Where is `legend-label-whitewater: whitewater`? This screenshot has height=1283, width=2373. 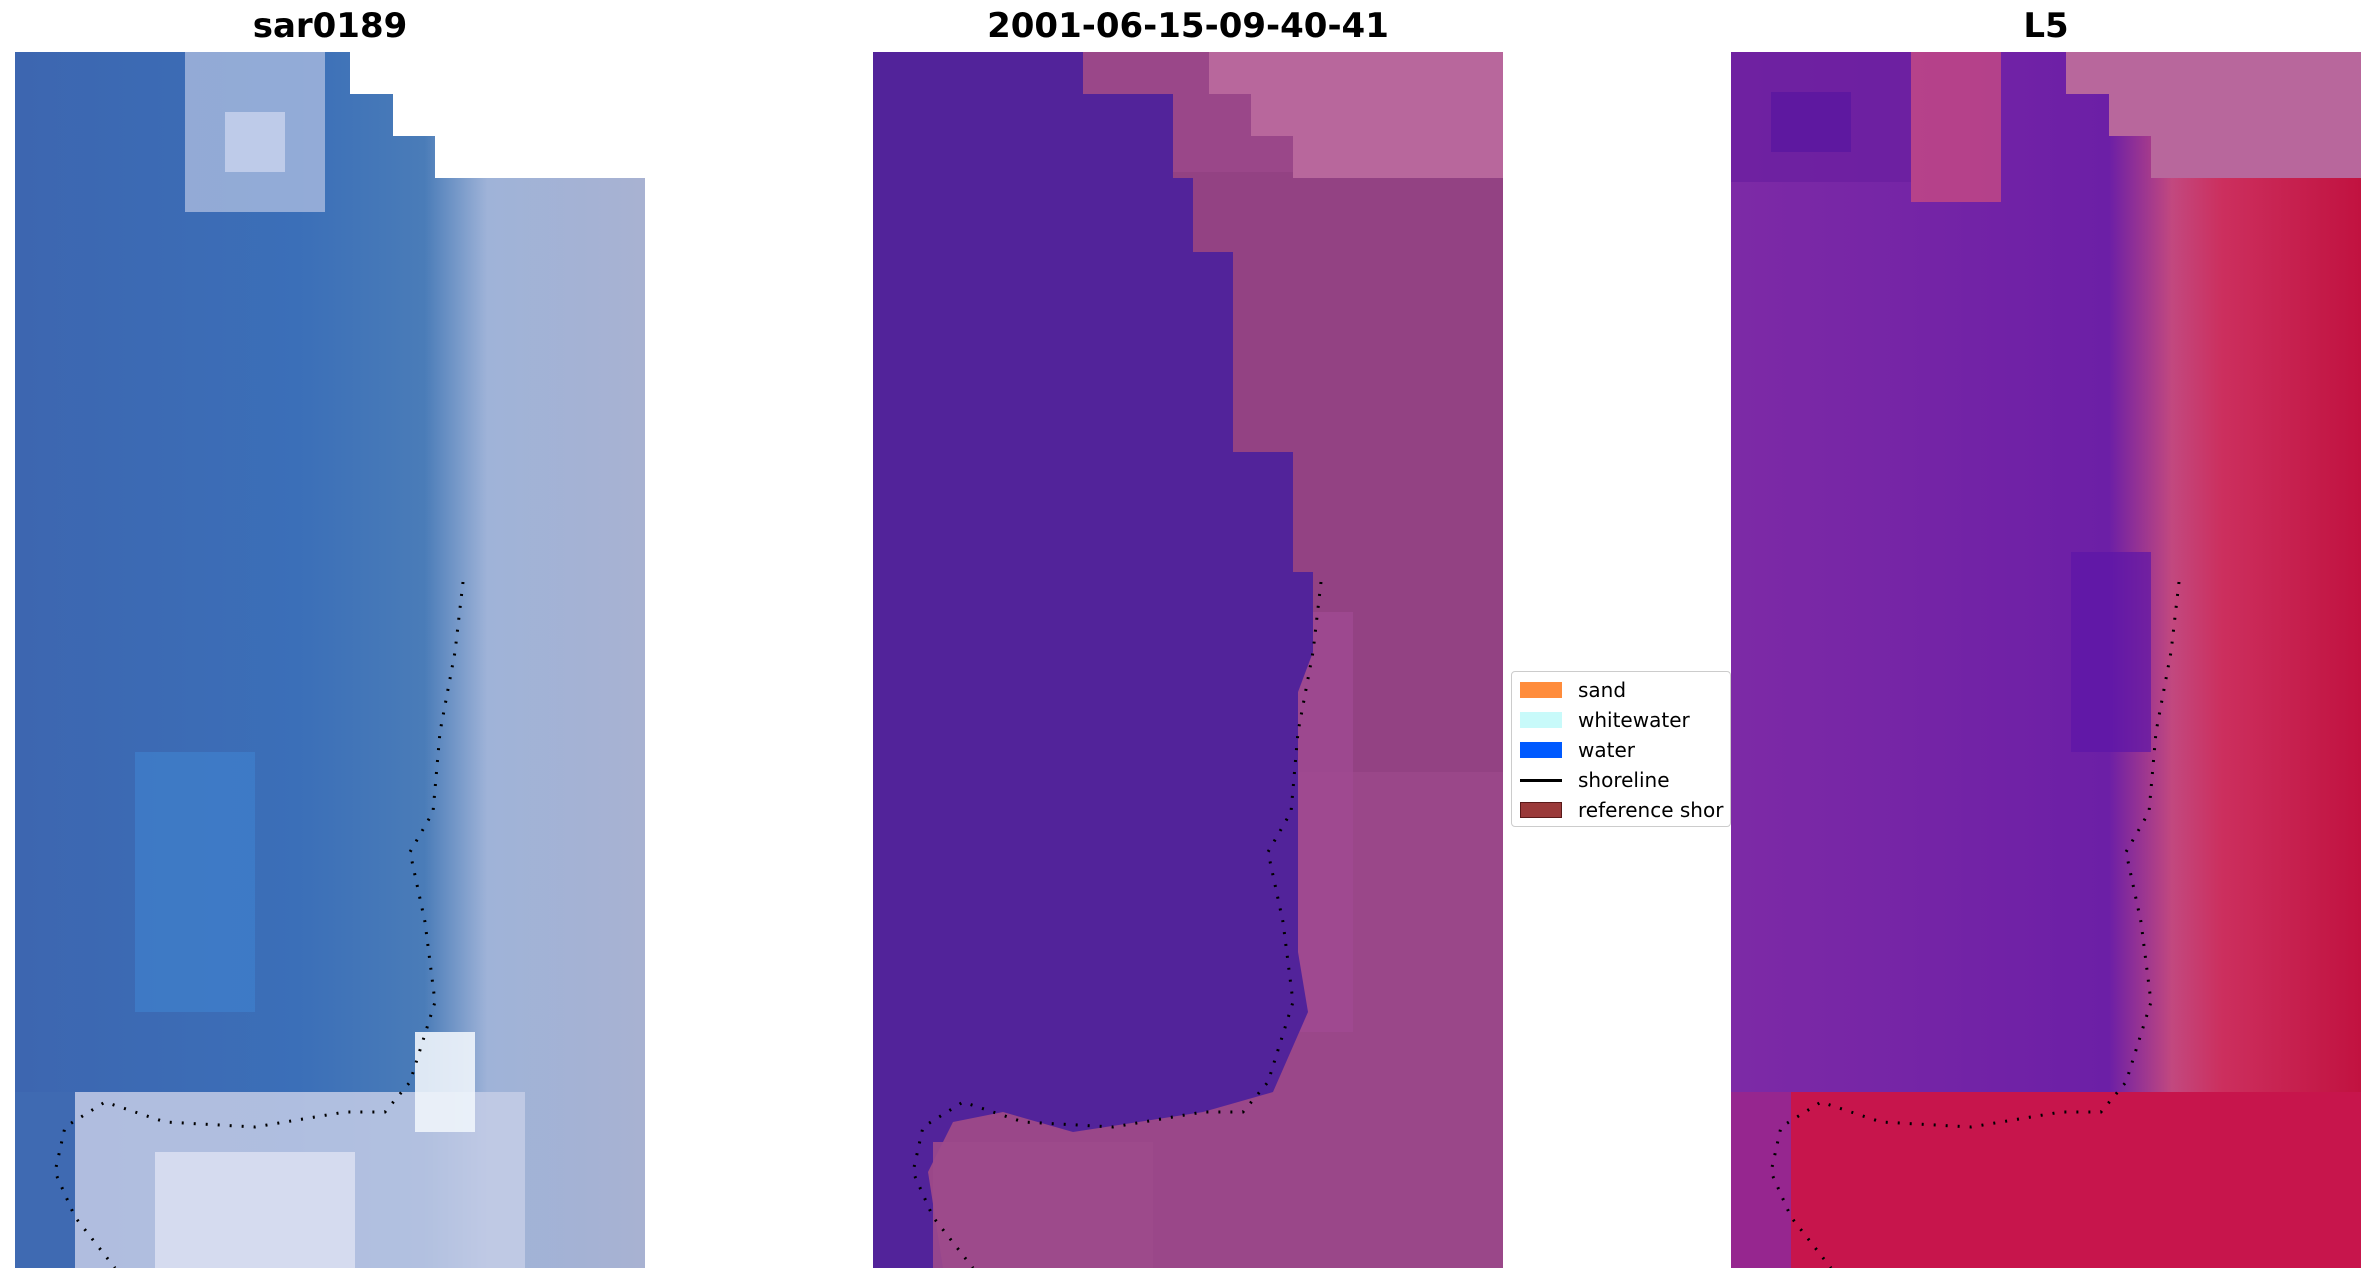 legend-label-whitewater: whitewater is located at coordinates (1634, 720).